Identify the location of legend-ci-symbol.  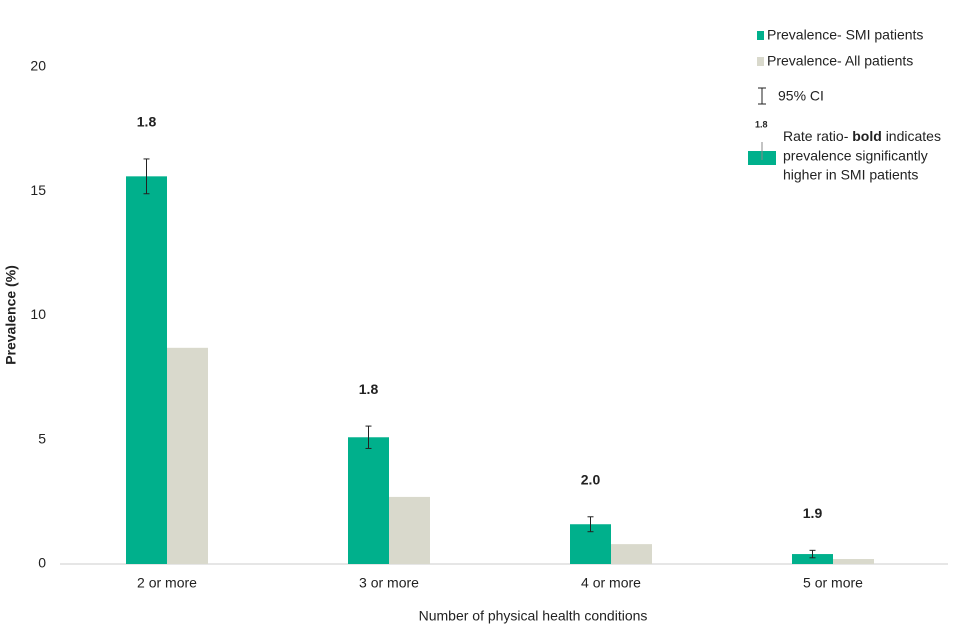
(762, 96).